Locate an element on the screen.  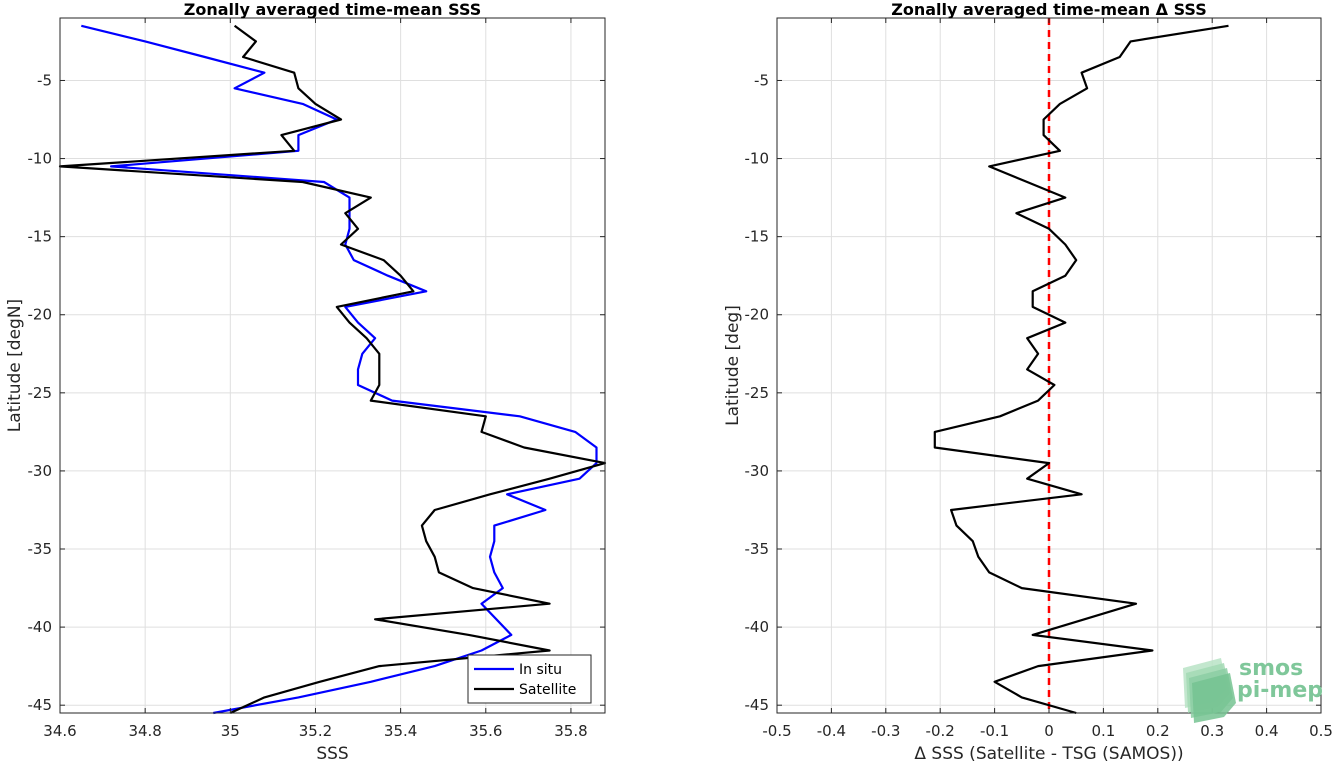
x-tick-label: -0.4 is located at coordinates (831, 731).